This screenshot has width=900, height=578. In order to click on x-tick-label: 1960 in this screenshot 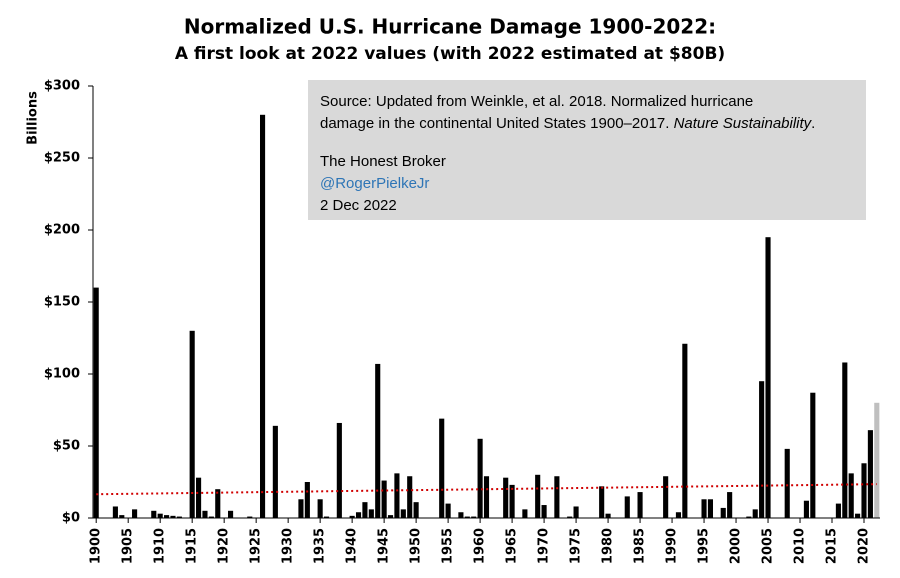, I will do `click(480, 546)`.